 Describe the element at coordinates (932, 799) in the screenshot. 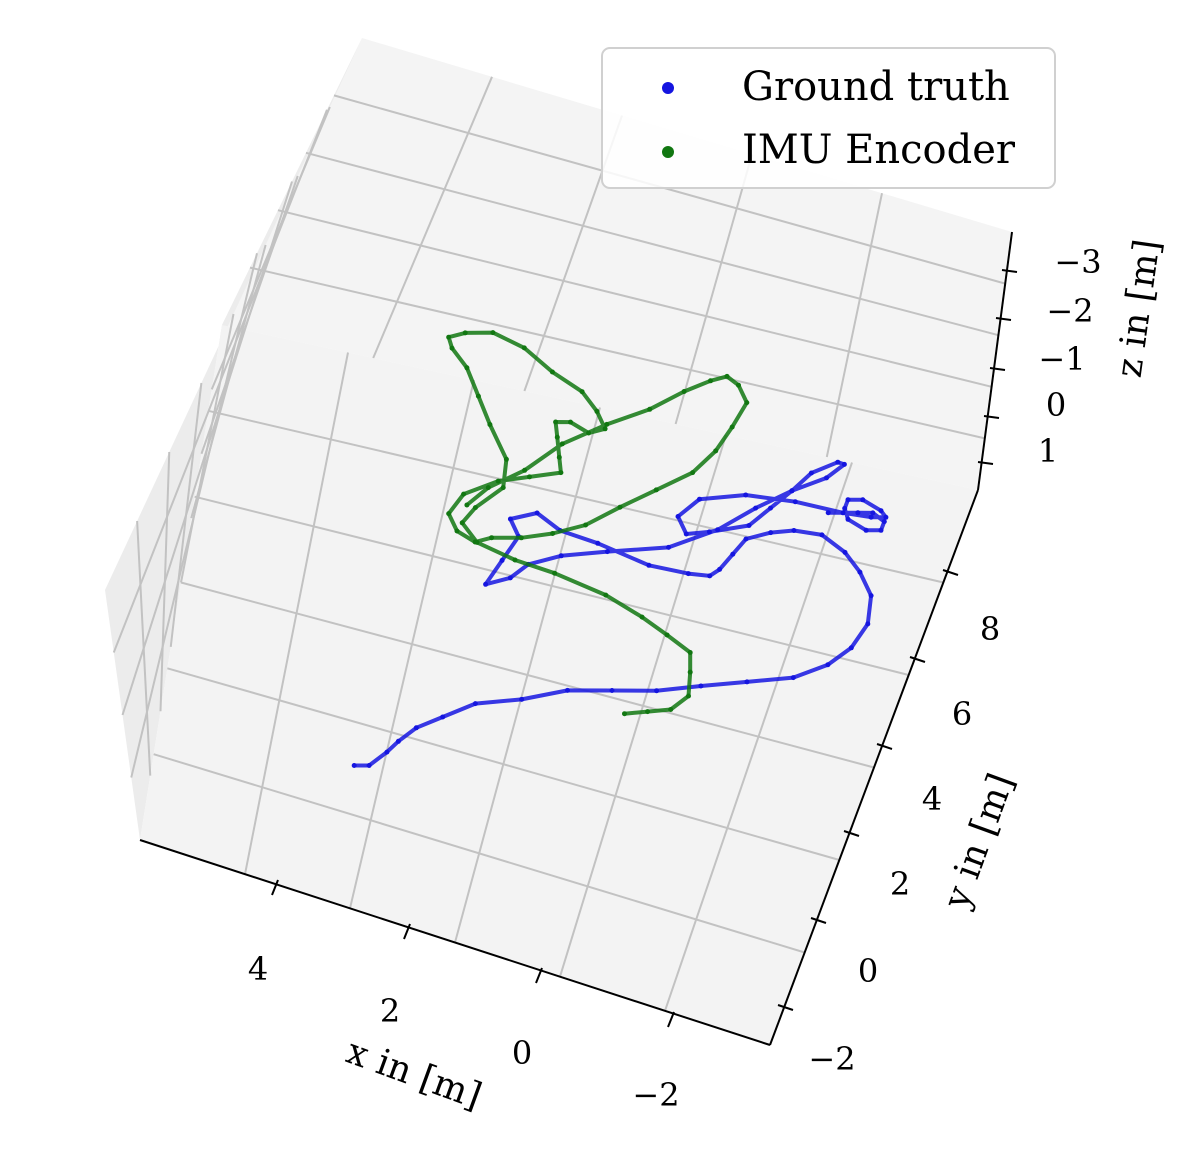

I see `y-tick-label: 4` at that location.